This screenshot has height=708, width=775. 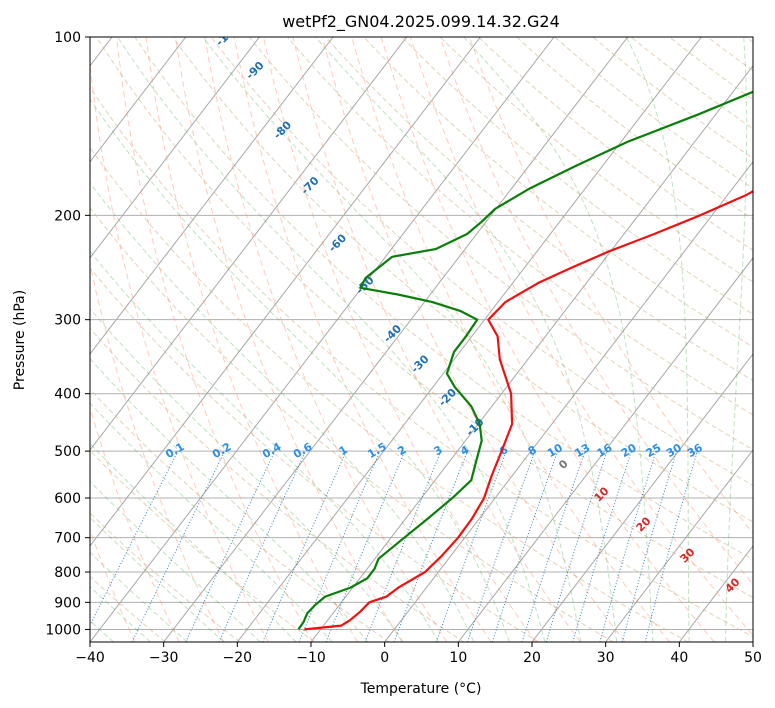 What do you see at coordinates (654, 450) in the screenshot?
I see `mixing-ratio-label: 25` at bounding box center [654, 450].